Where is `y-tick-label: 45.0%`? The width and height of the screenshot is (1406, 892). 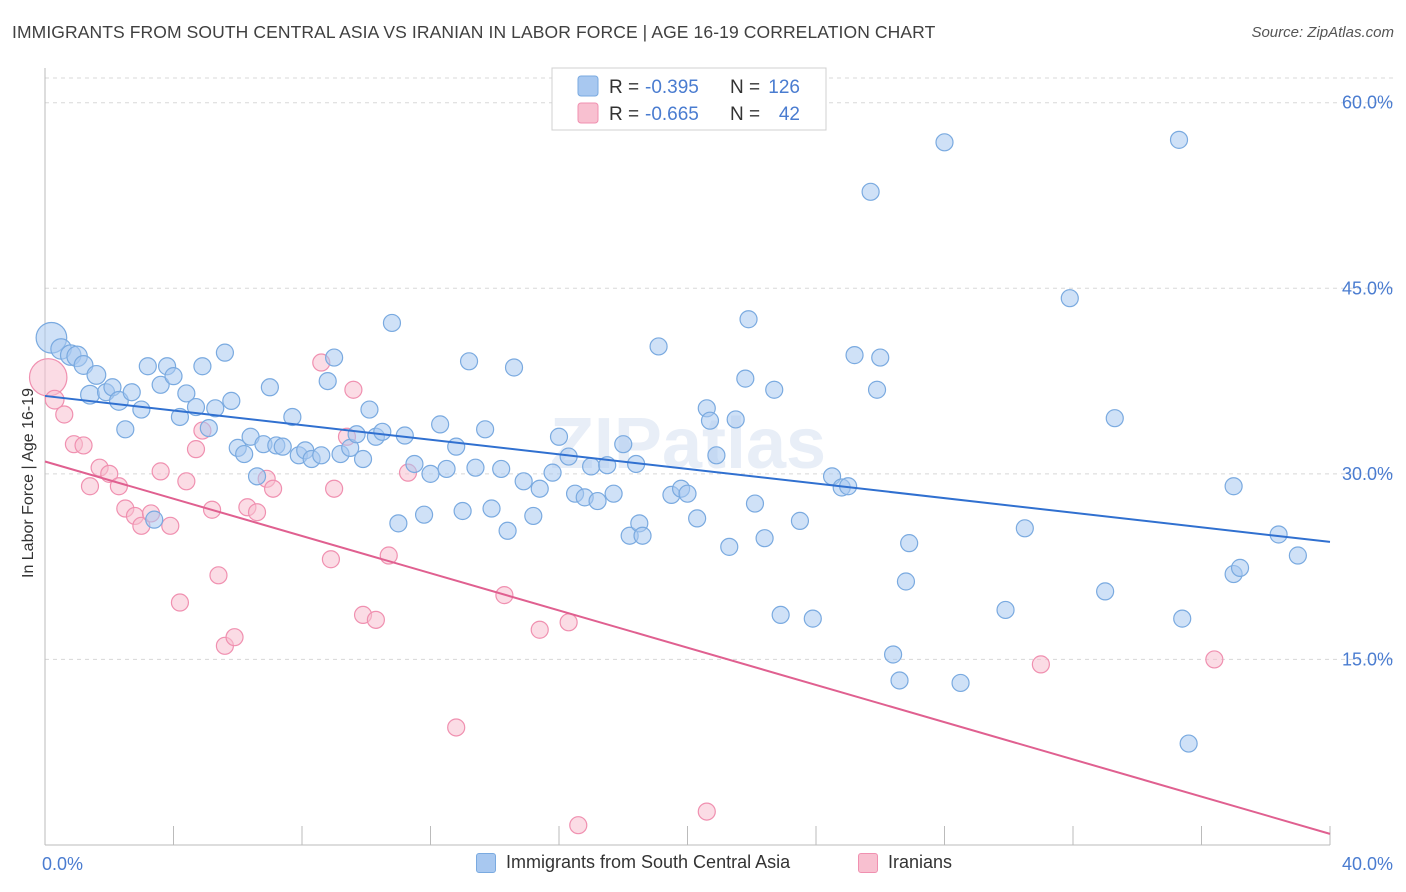
y-tick-label: 45.0% is located at coordinates (1367, 288).